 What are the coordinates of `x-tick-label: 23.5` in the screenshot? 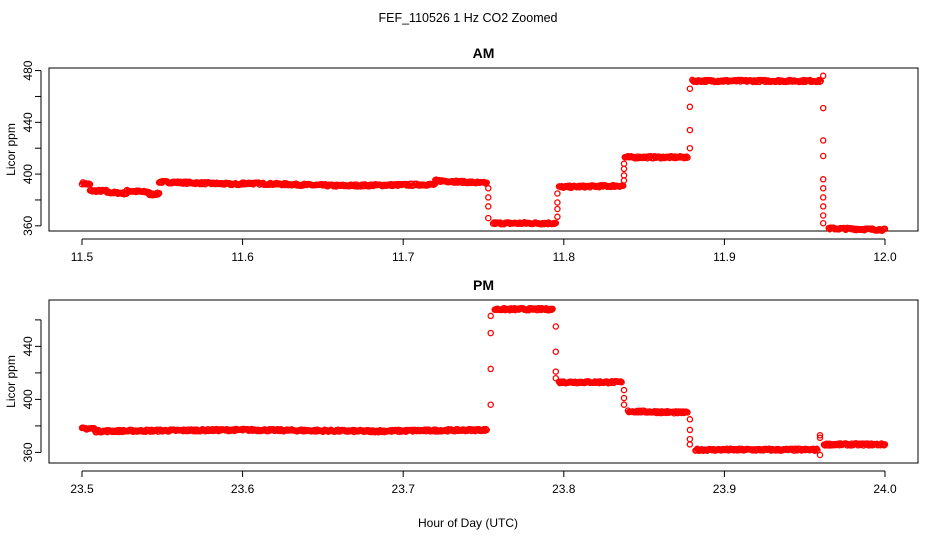 It's located at (82, 489).